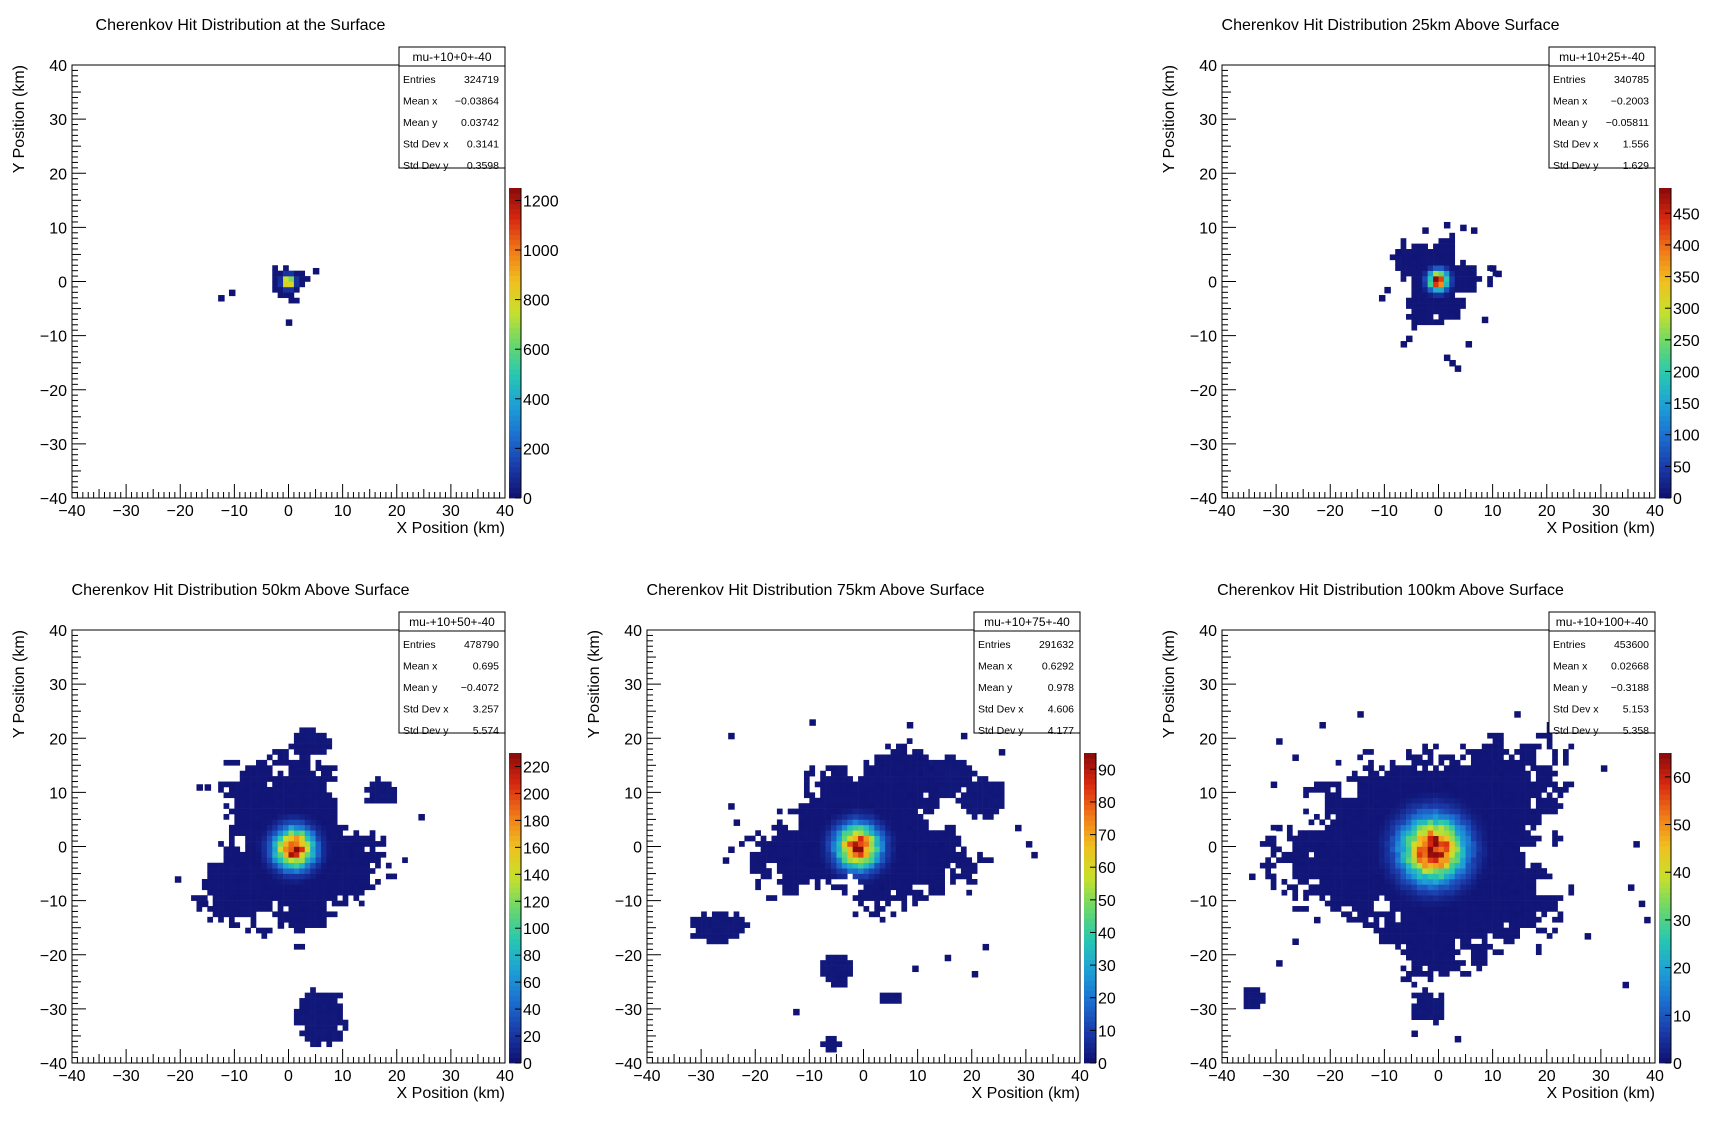 This screenshot has width=1716, height=1124. I want to click on stats-box-frame, so click(452, 107).